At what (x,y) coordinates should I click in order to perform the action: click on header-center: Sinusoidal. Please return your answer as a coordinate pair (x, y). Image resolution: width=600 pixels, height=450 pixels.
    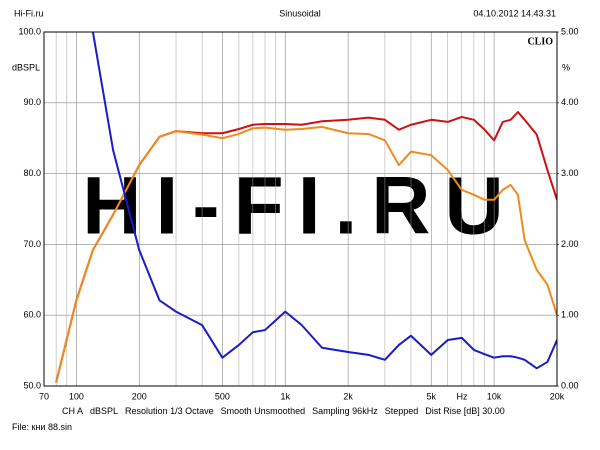
    Looking at the image, I should click on (300, 13).